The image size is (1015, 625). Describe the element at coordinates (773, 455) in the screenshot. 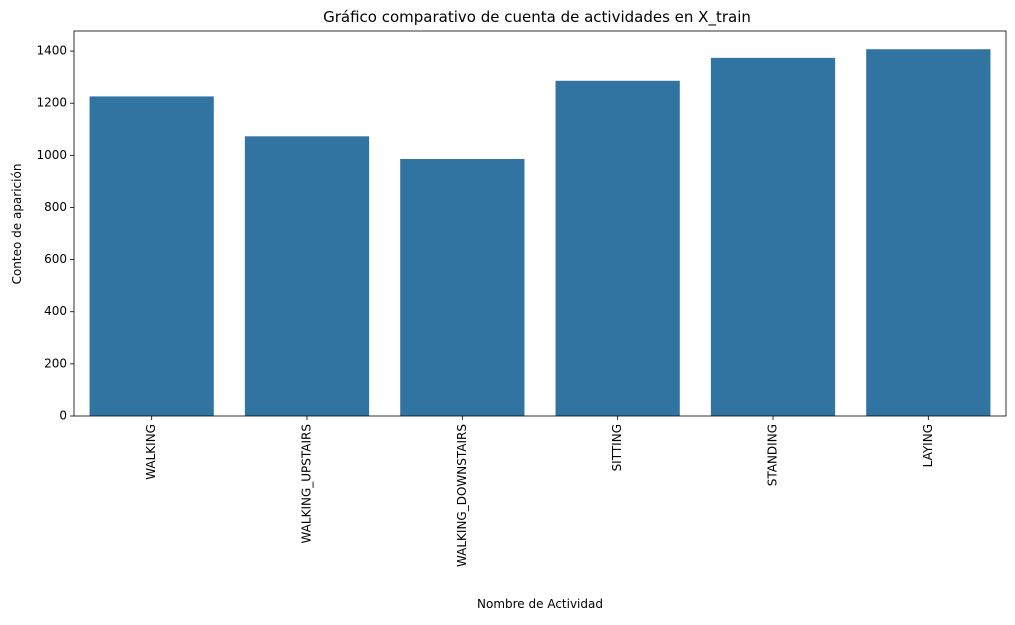

I see `x-tick-label: STANDING` at that location.